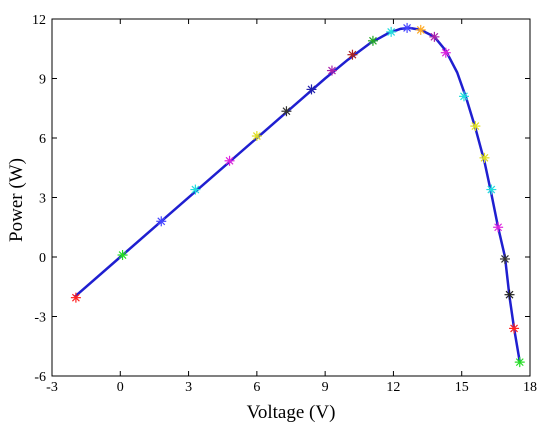 This screenshot has height=428, width=550. What do you see at coordinates (530, 387) in the screenshot?
I see `x-tick-label: 18` at bounding box center [530, 387].